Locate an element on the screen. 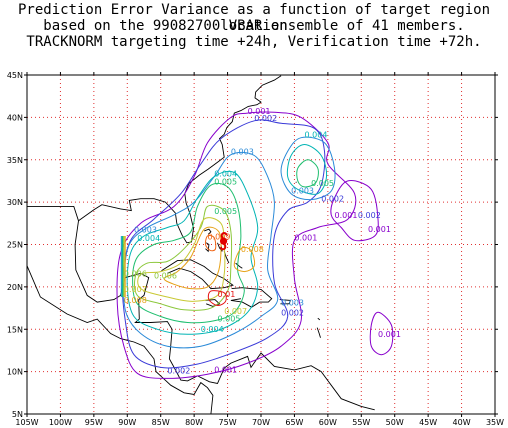 The image size is (508, 428). x-tick-label: 105W is located at coordinates (26, 422).